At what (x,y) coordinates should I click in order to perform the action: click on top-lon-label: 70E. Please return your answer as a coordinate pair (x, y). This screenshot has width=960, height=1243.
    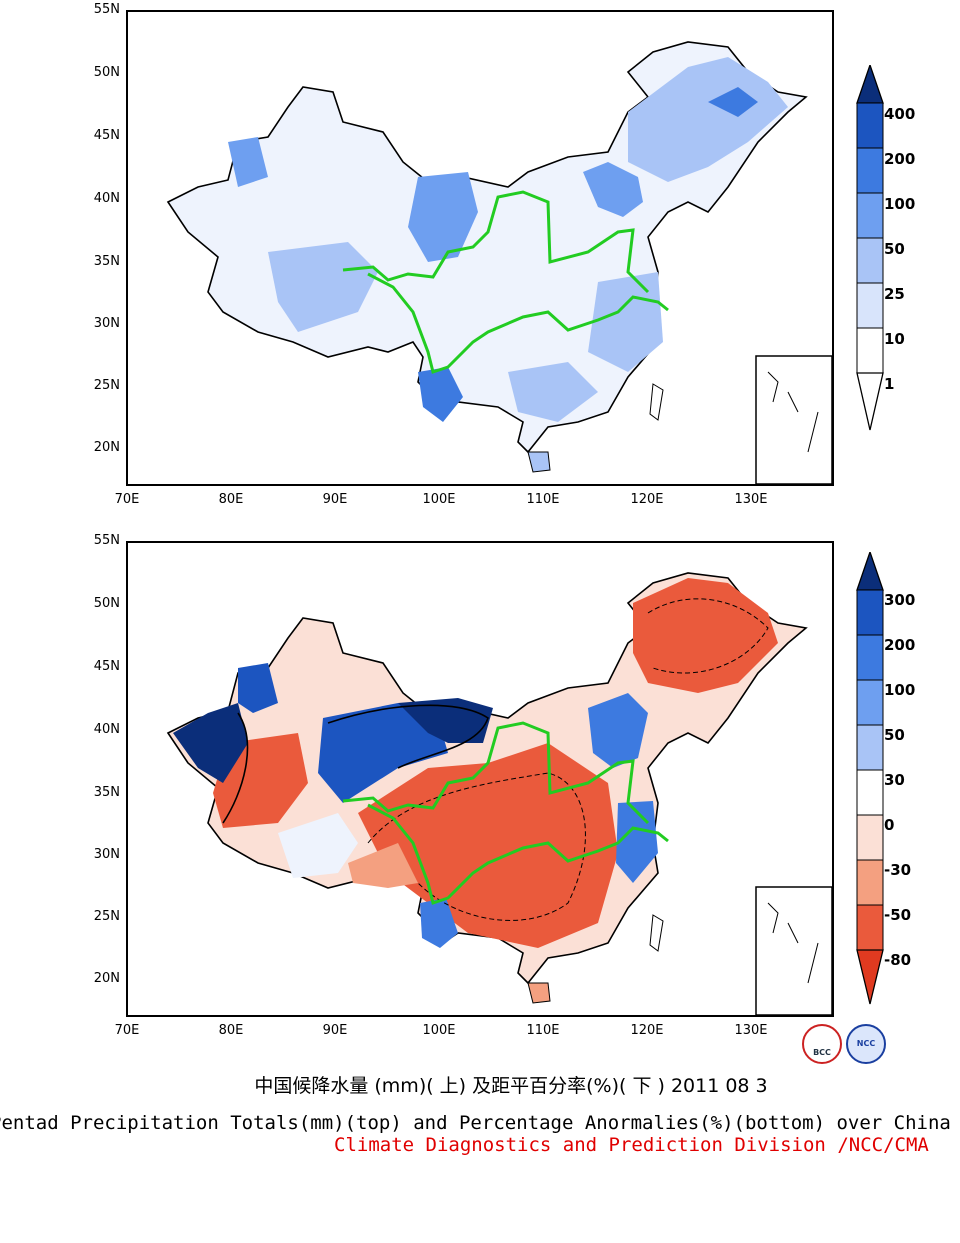
    Looking at the image, I should click on (127, 499).